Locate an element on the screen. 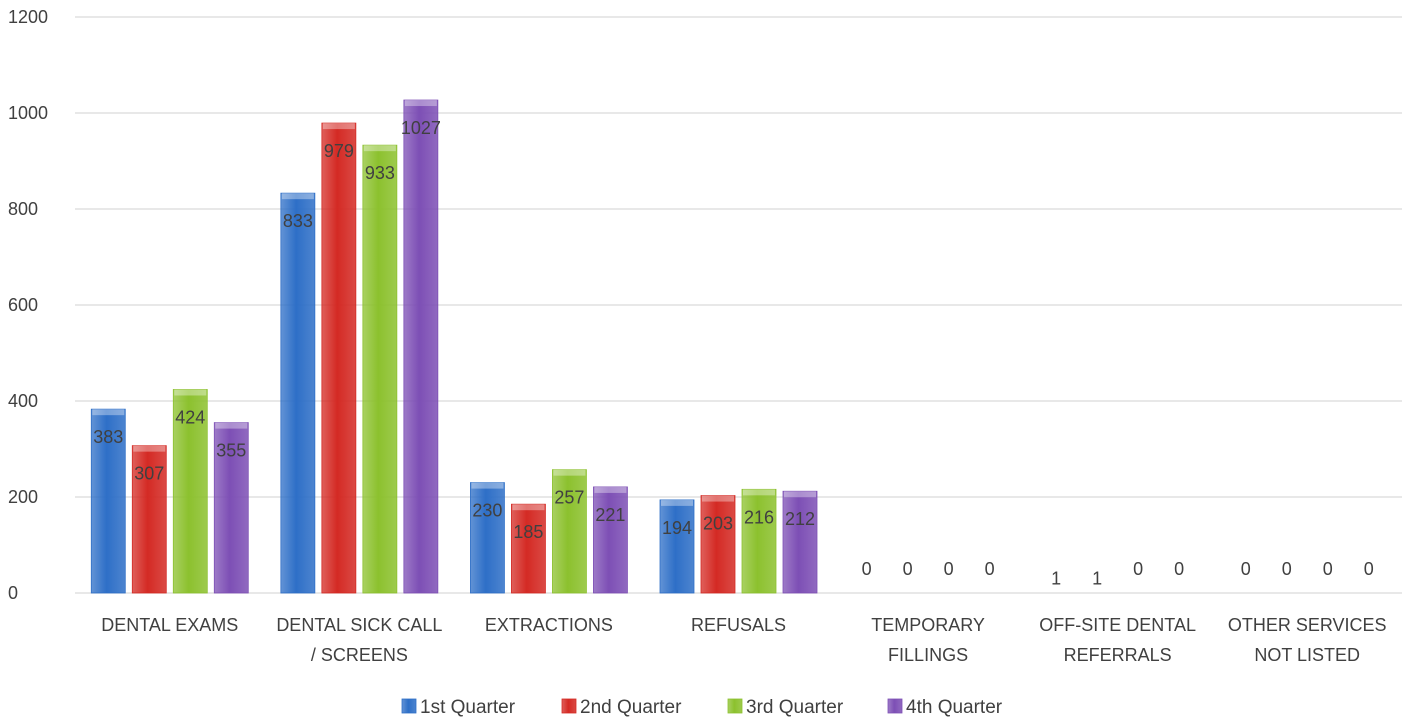 Image resolution: width=1411 pixels, height=721 pixels. data-label: 221 is located at coordinates (610, 515).